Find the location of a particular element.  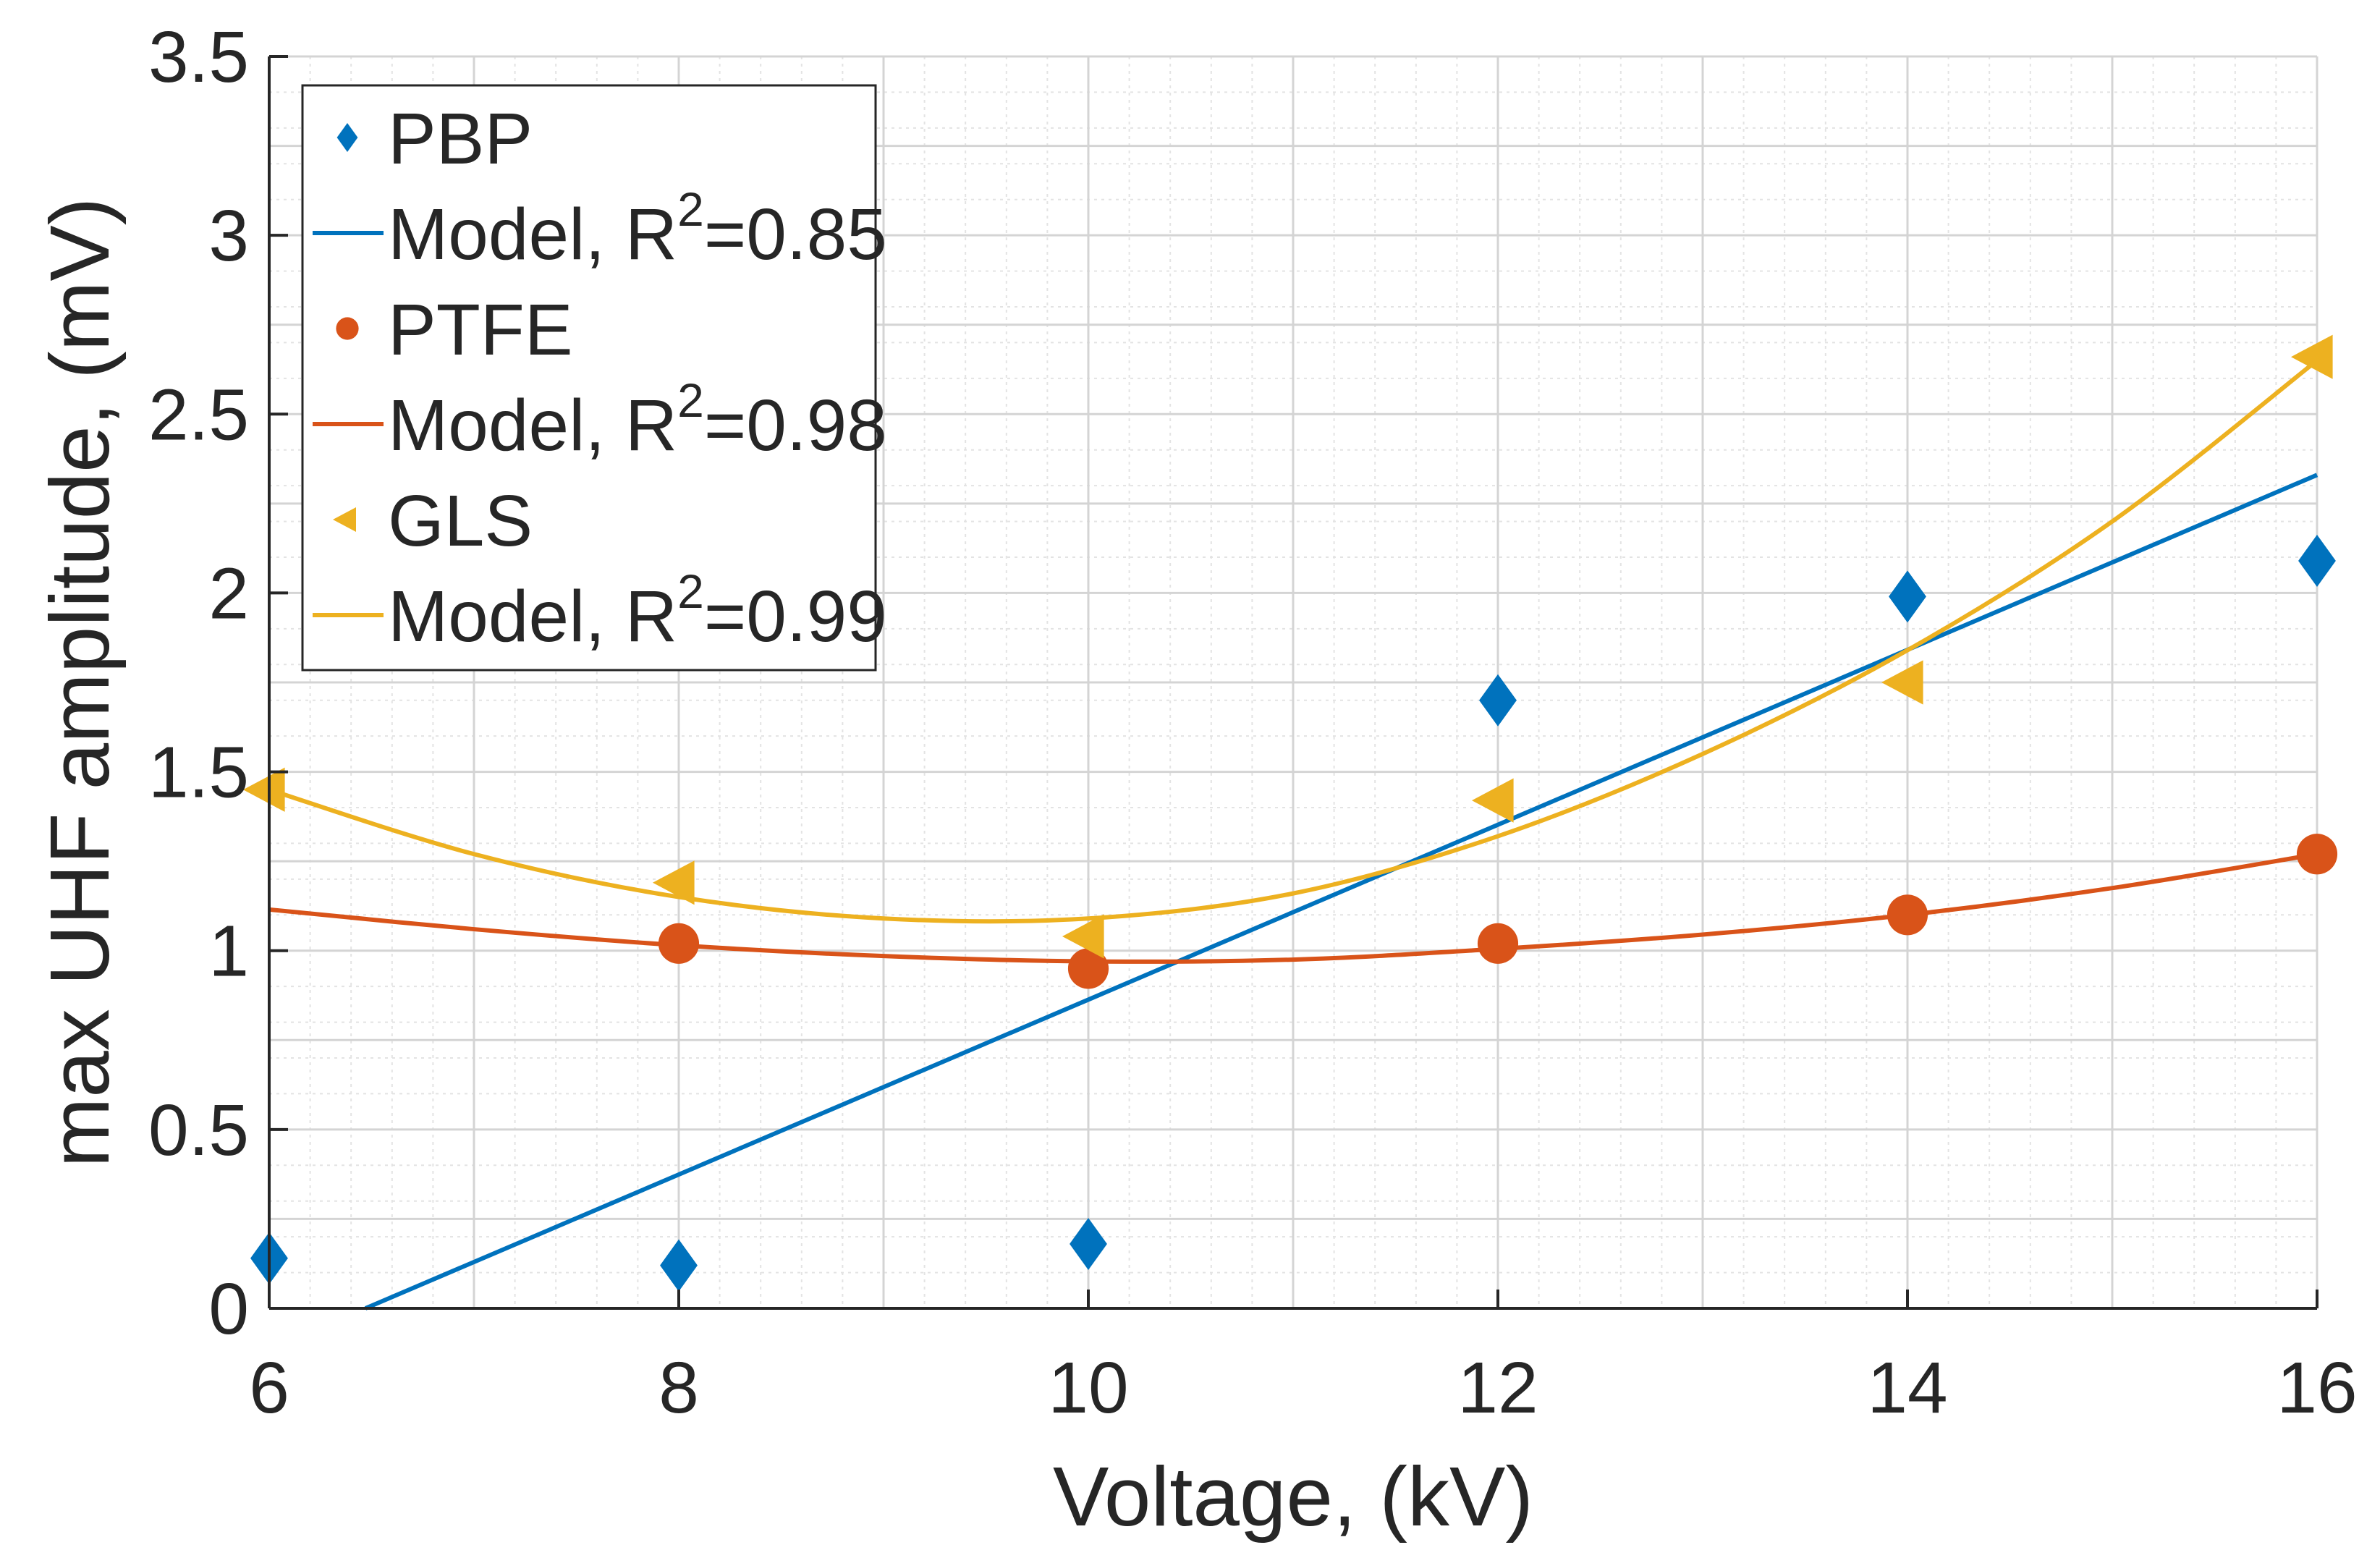

legend-item-2: Model, R2=0.85 is located at coordinates (600, 228).